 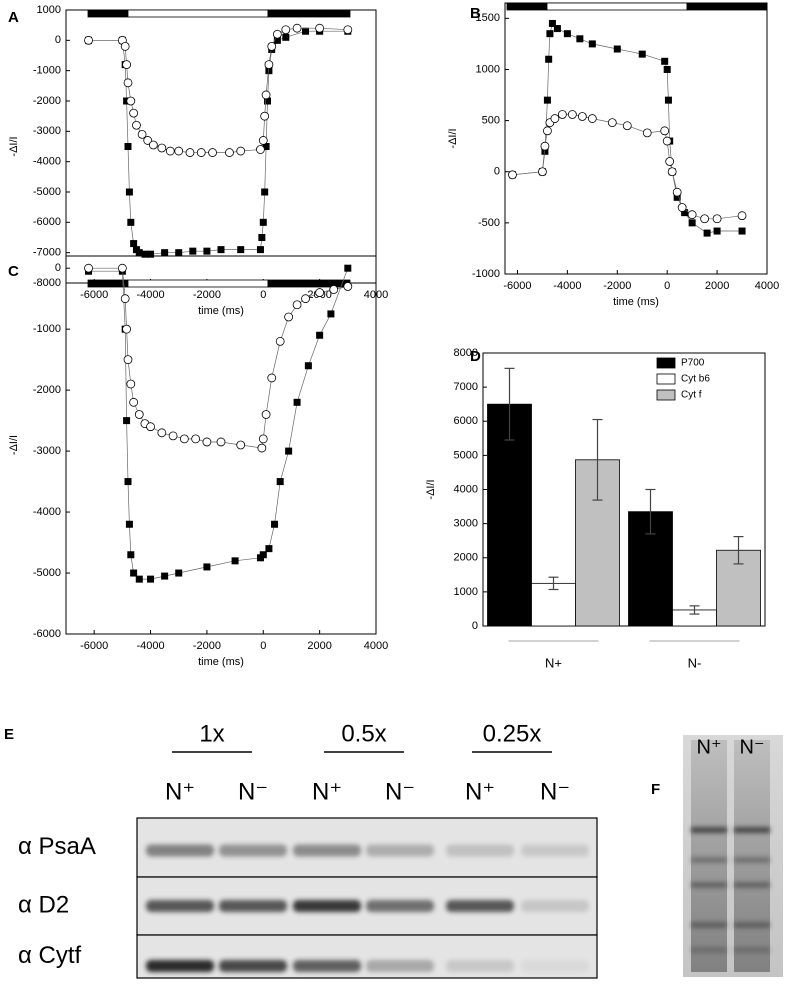 What do you see at coordinates (14, 146) in the screenshot?
I see `y-axis-label: -ΔI/I` at bounding box center [14, 146].